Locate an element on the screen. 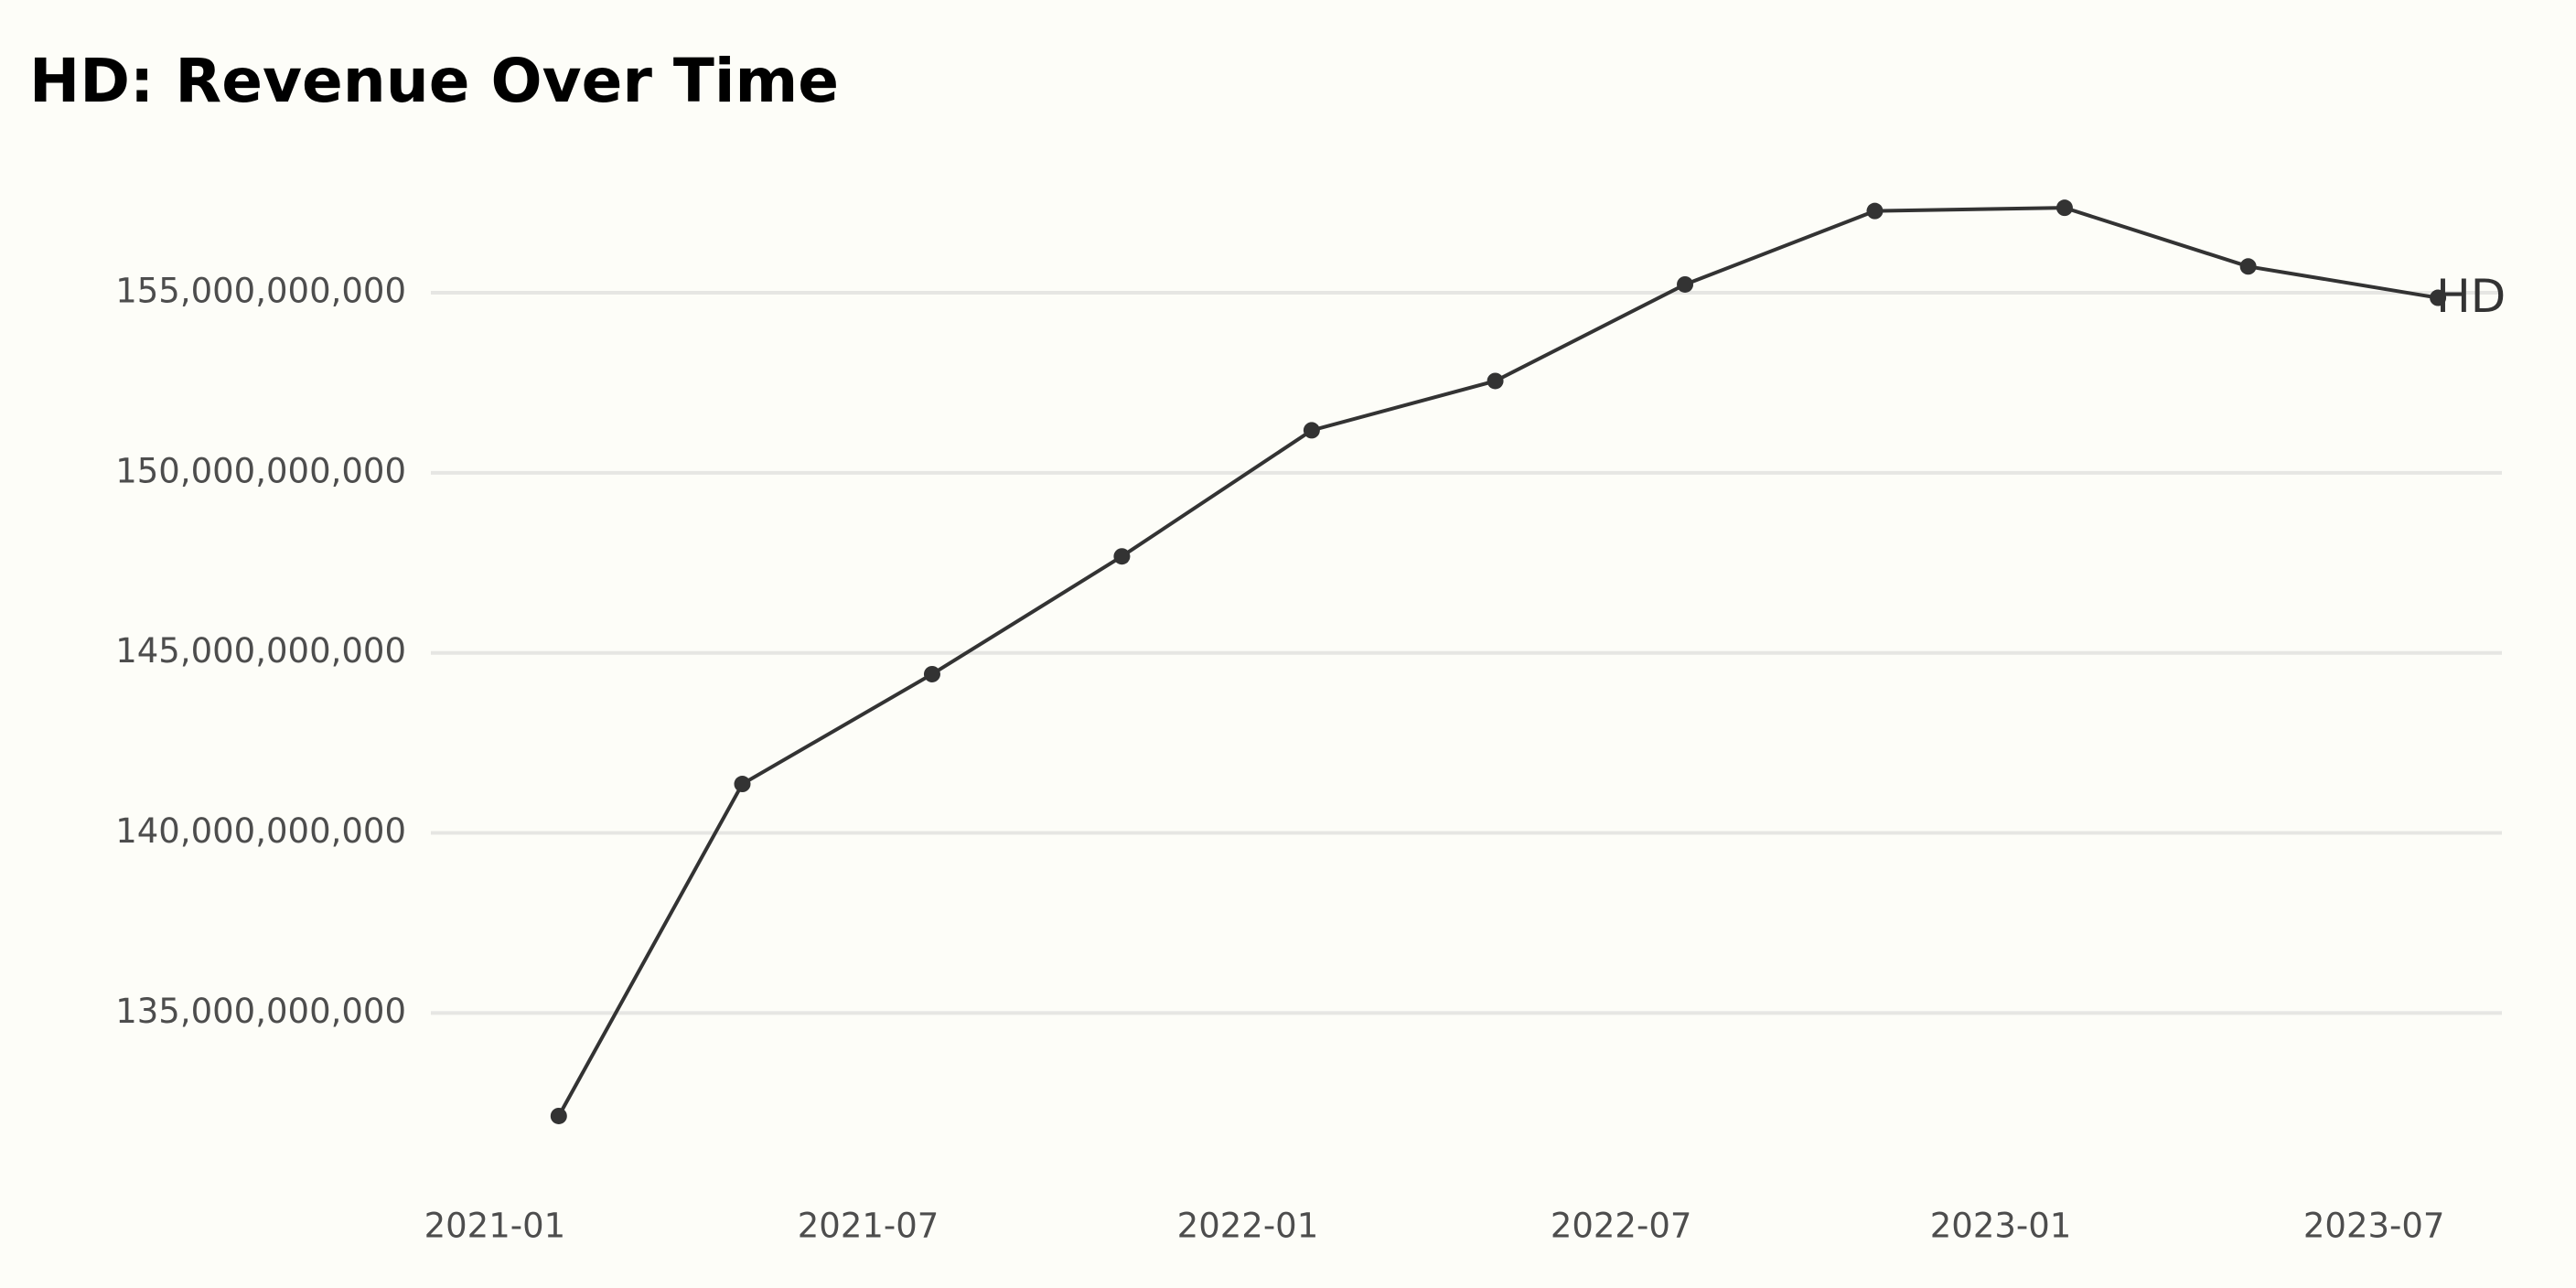 The width and height of the screenshot is (2576, 1288). x-tick-label: 2022-01 is located at coordinates (1248, 1227).